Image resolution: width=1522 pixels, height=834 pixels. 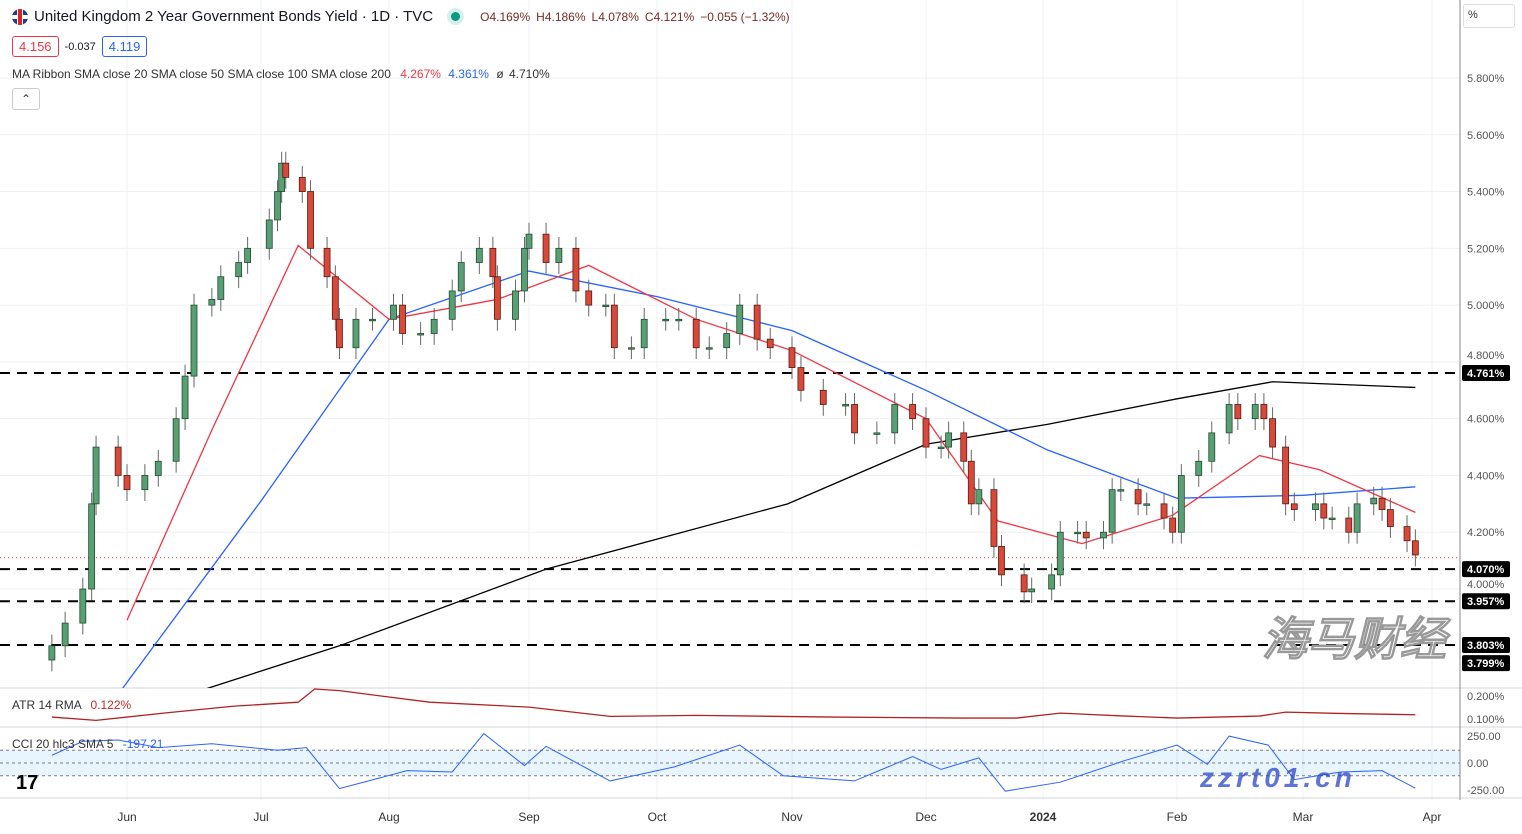 I want to click on atr-tick-label: 0.200%, so click(x=1486, y=697).